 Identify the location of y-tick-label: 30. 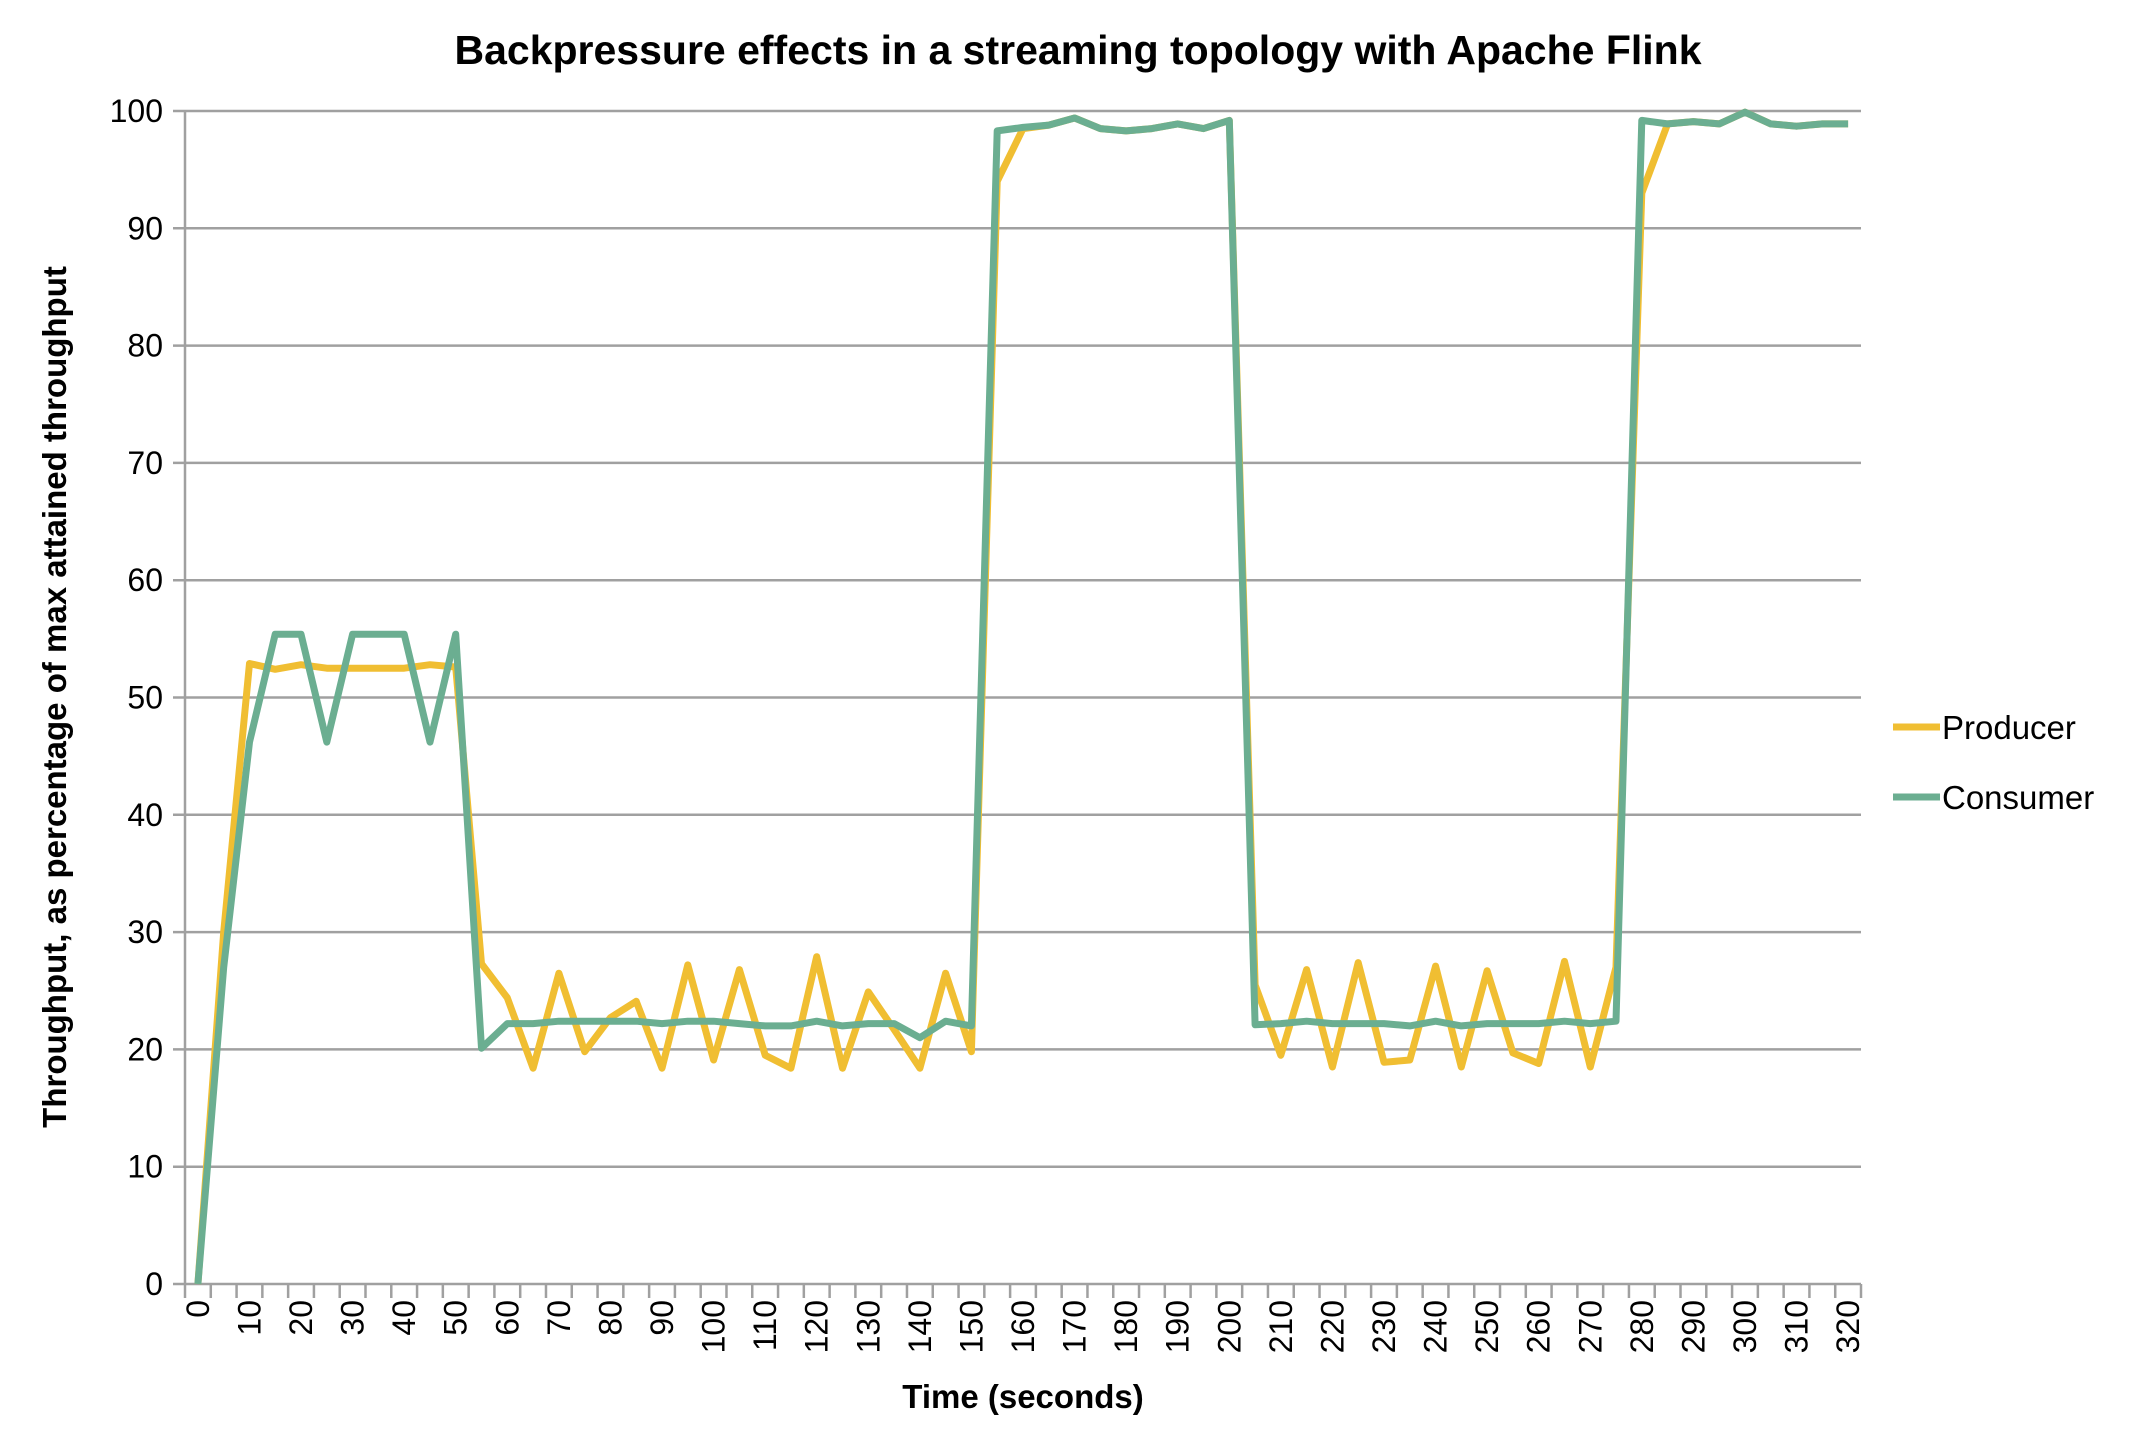
(145, 932).